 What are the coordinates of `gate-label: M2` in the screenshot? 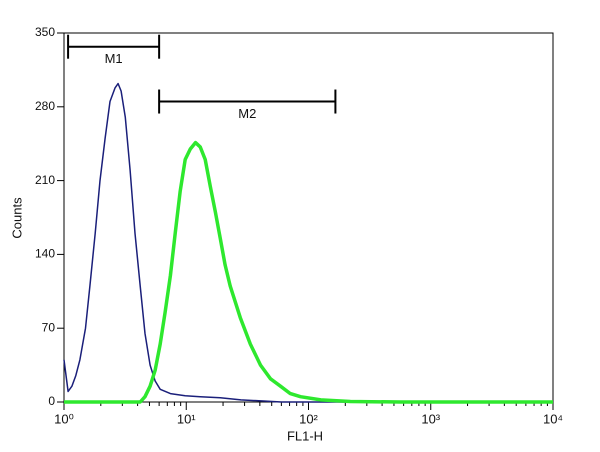 It's located at (247, 113).